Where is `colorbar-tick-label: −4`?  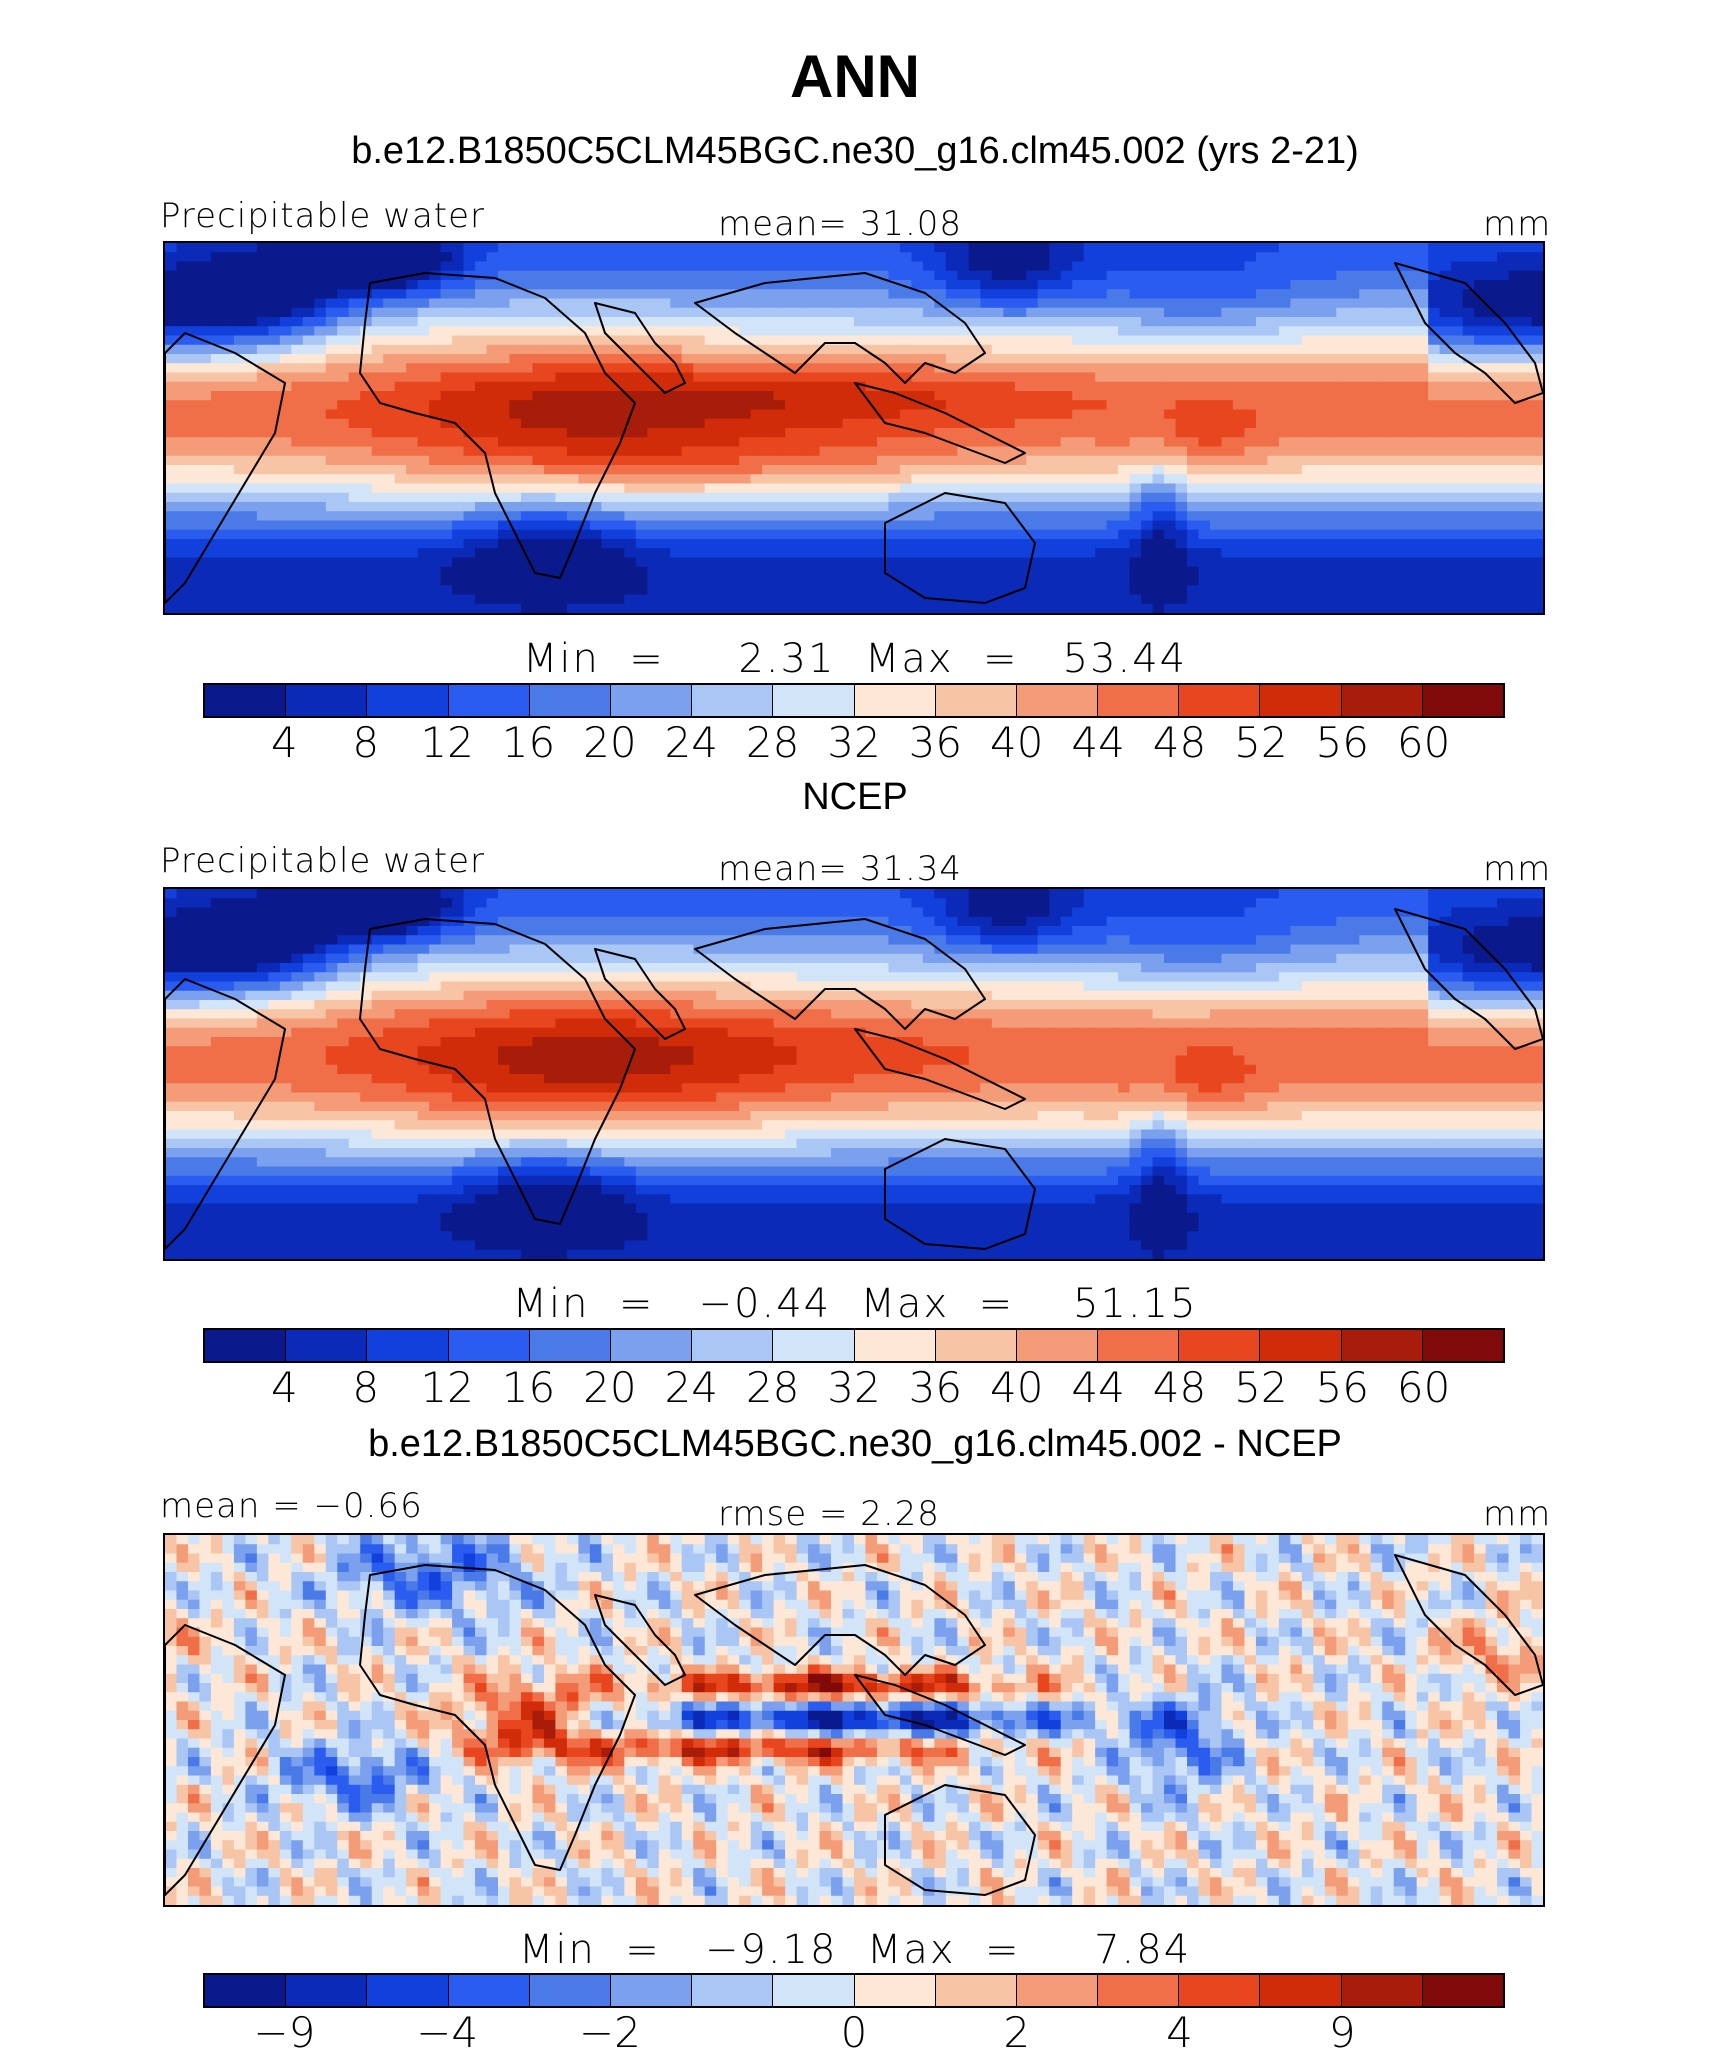 colorbar-tick-label: −4 is located at coordinates (447, 2032).